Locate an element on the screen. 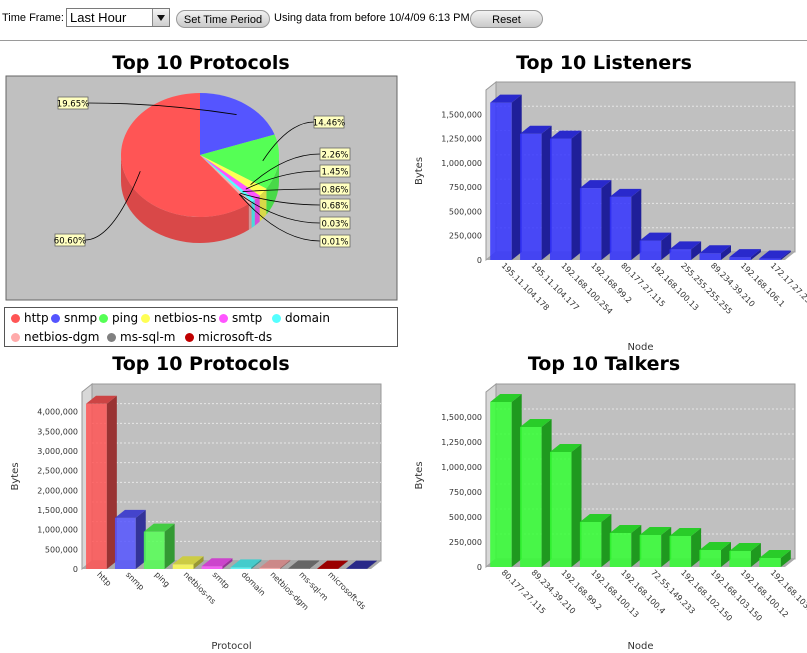 This screenshot has height=653, width=807. y-tick-label: 1,000,000 is located at coordinates (461, 467).